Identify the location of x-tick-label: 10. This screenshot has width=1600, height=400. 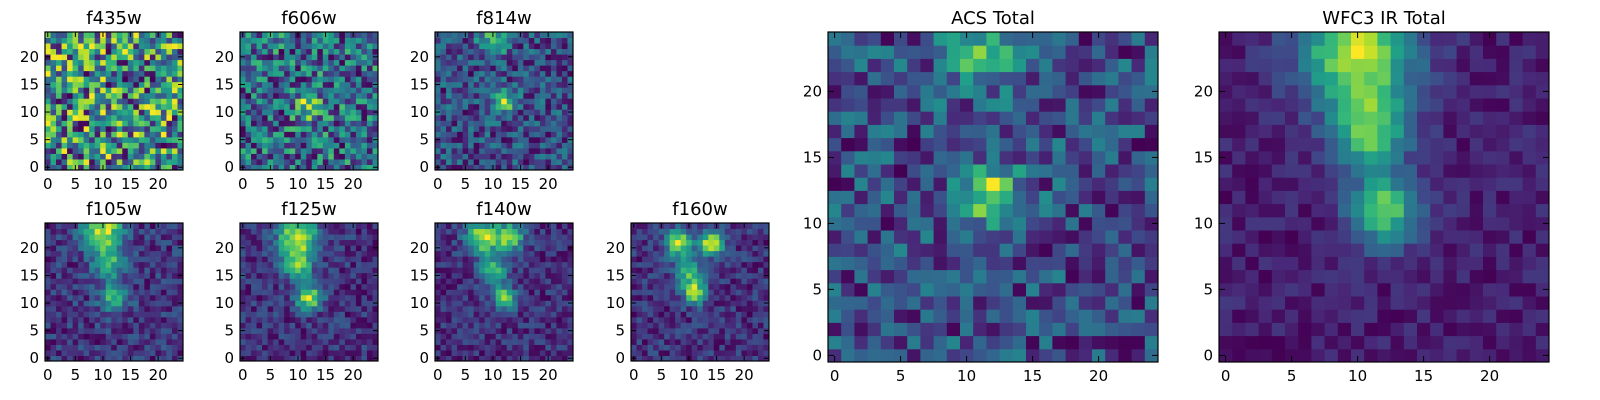
(688, 375).